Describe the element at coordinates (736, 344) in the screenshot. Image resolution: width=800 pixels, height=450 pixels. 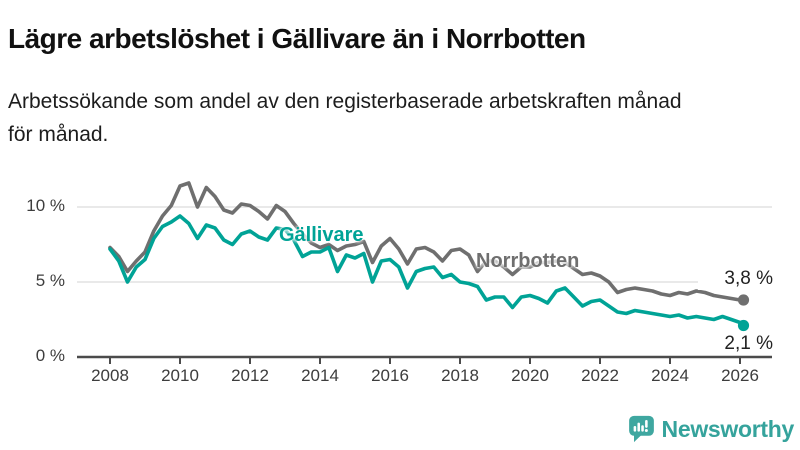
I see `end-value-label-gallivare: 2,1 %` at that location.